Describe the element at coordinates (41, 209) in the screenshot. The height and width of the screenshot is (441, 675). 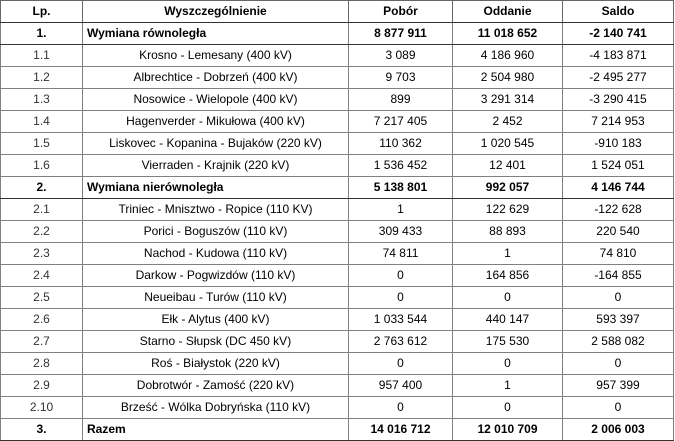
I see `row-lp: 2.1` at that location.